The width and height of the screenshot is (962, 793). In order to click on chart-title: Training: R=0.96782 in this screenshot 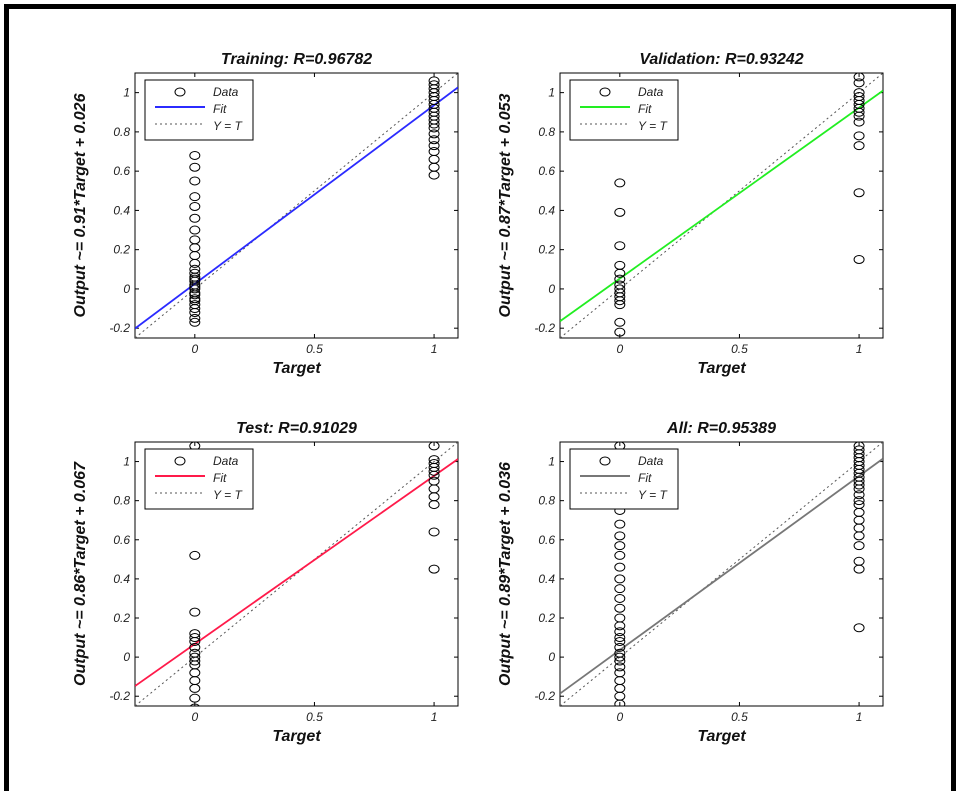, I will do `click(296, 59)`.